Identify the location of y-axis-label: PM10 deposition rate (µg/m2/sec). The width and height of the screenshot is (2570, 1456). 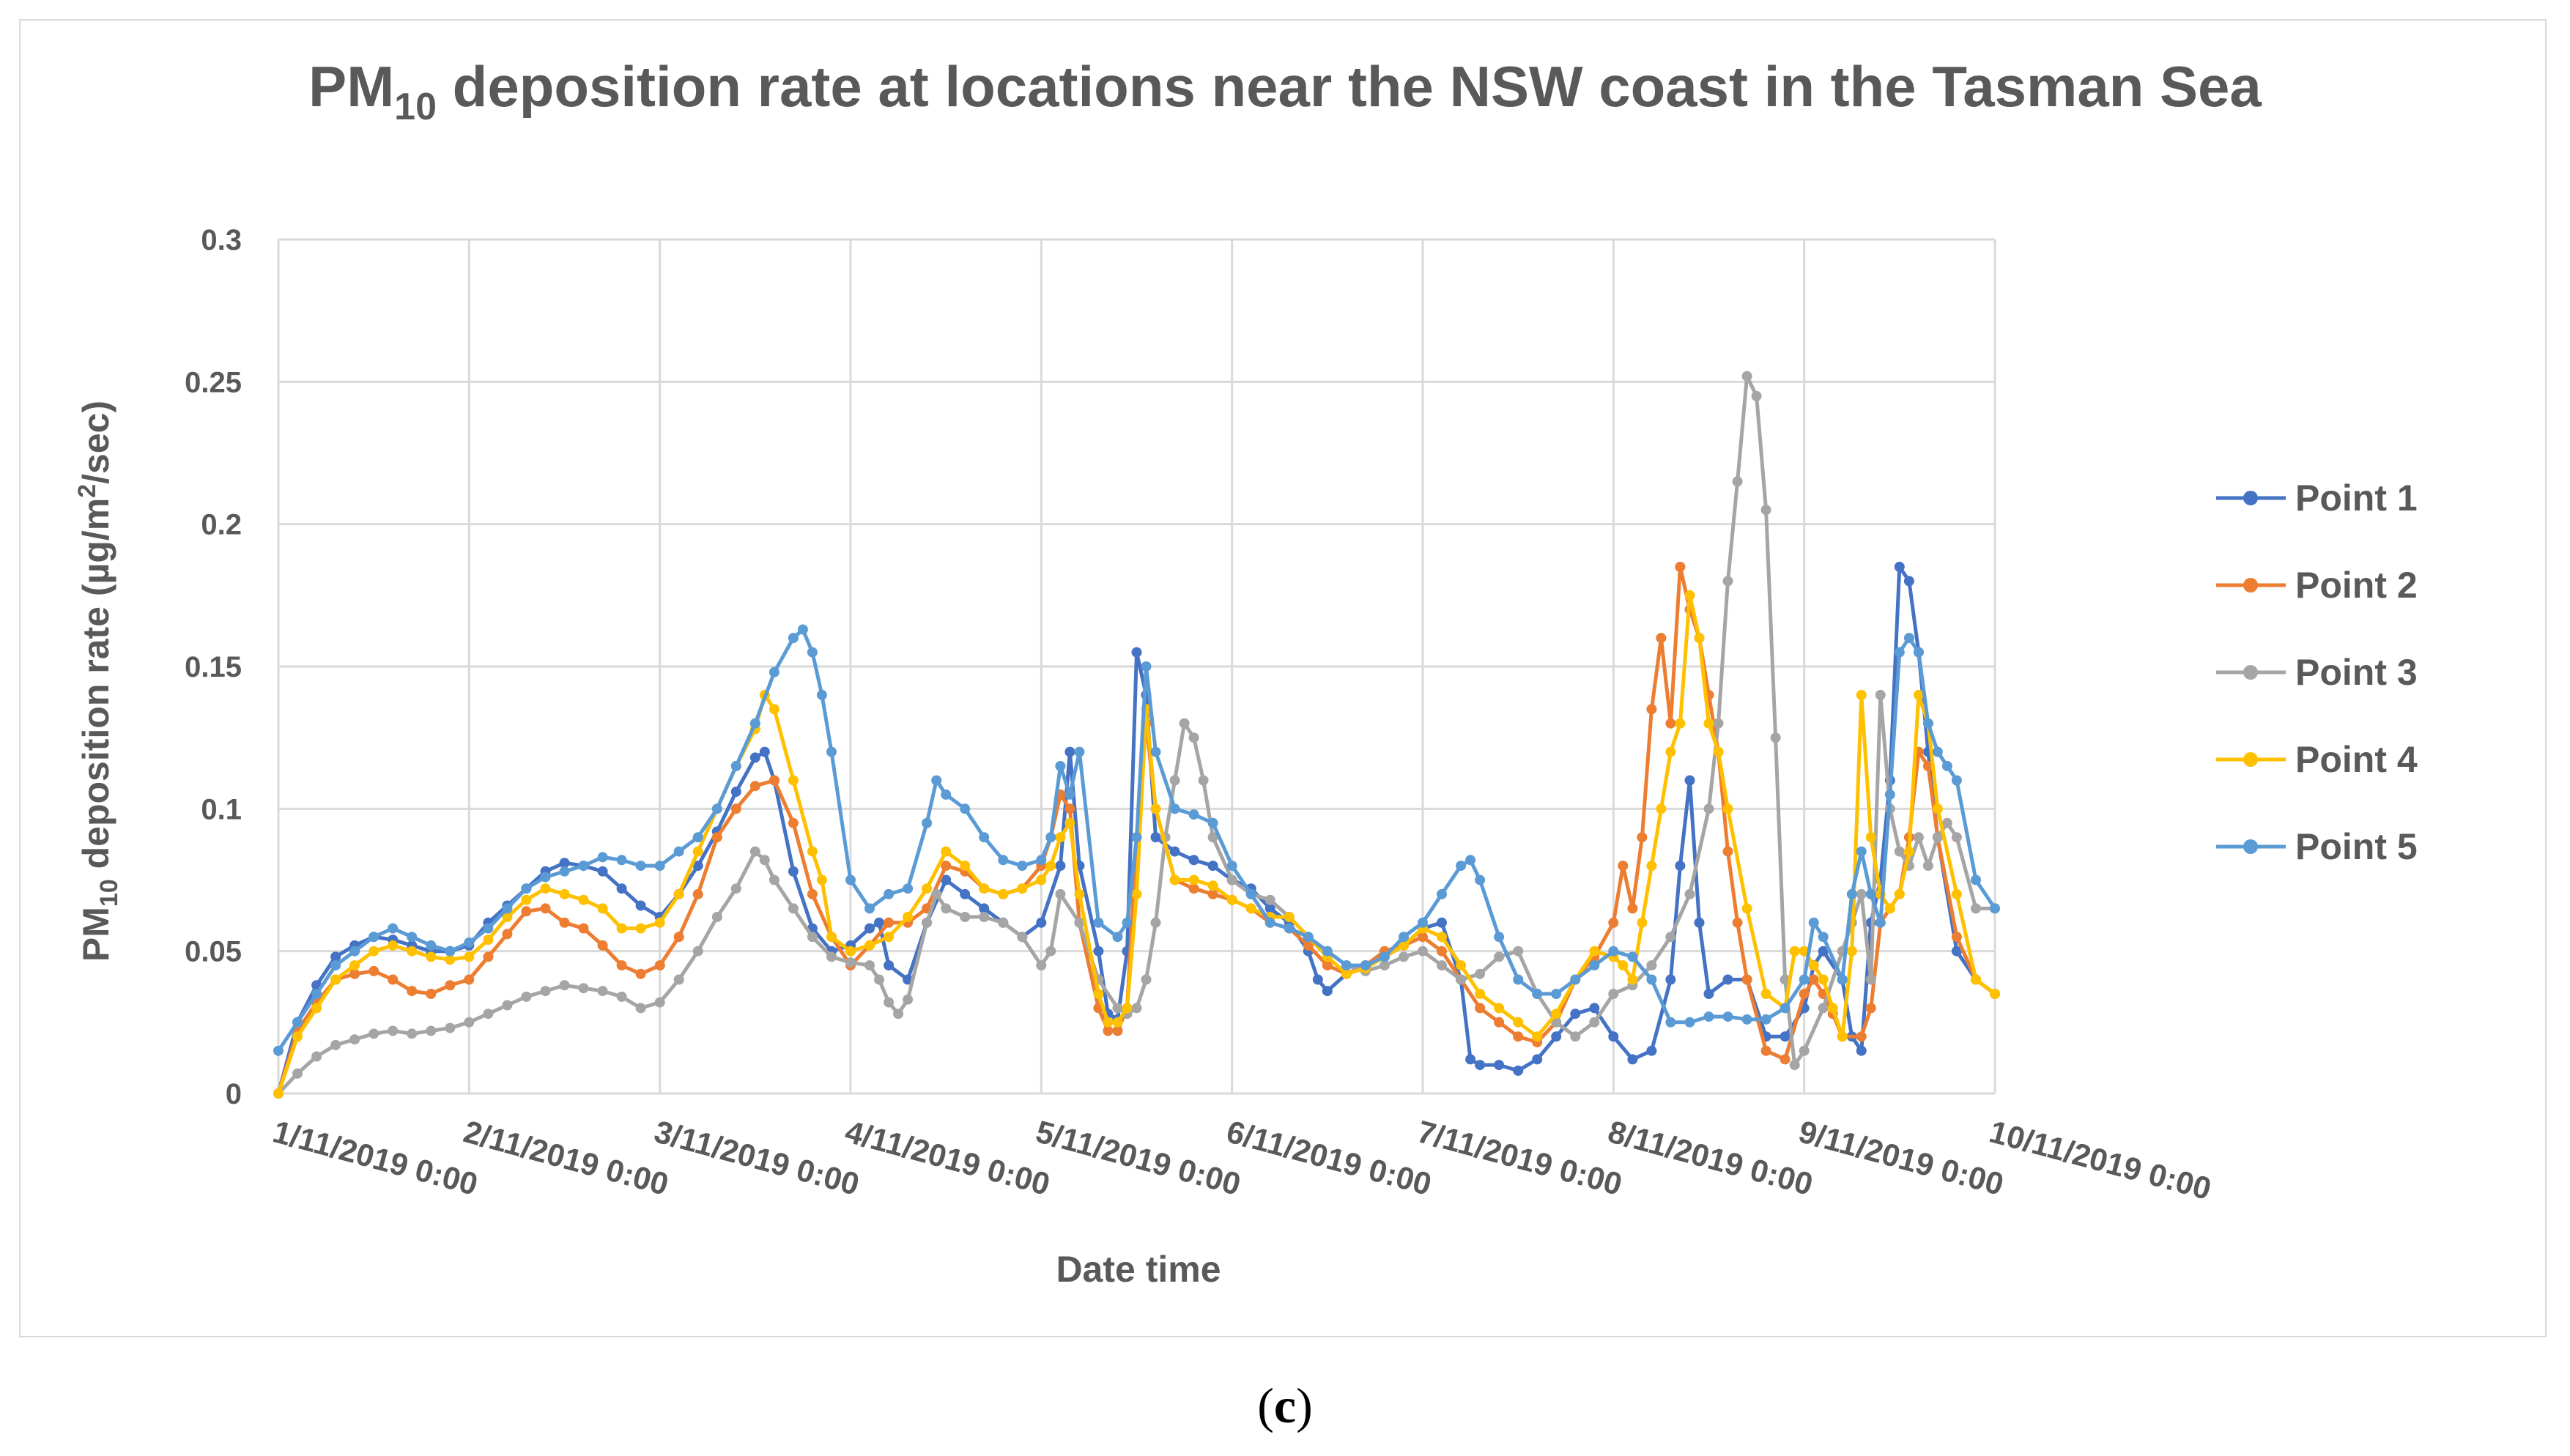
(98, 681).